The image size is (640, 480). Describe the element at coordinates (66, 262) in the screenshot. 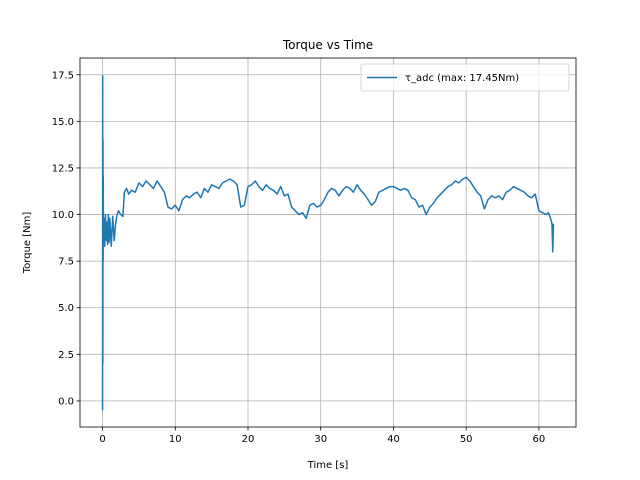

I see `y-tick-label: 7.5` at that location.